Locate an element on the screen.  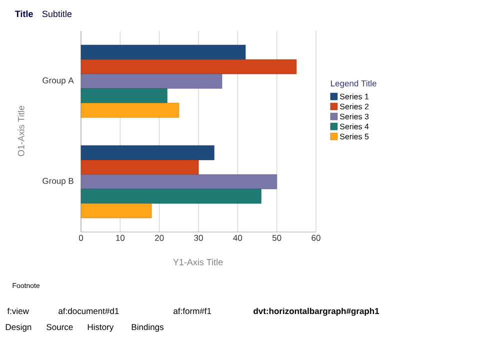
legend-label: Series 1 is located at coordinates (354, 96).